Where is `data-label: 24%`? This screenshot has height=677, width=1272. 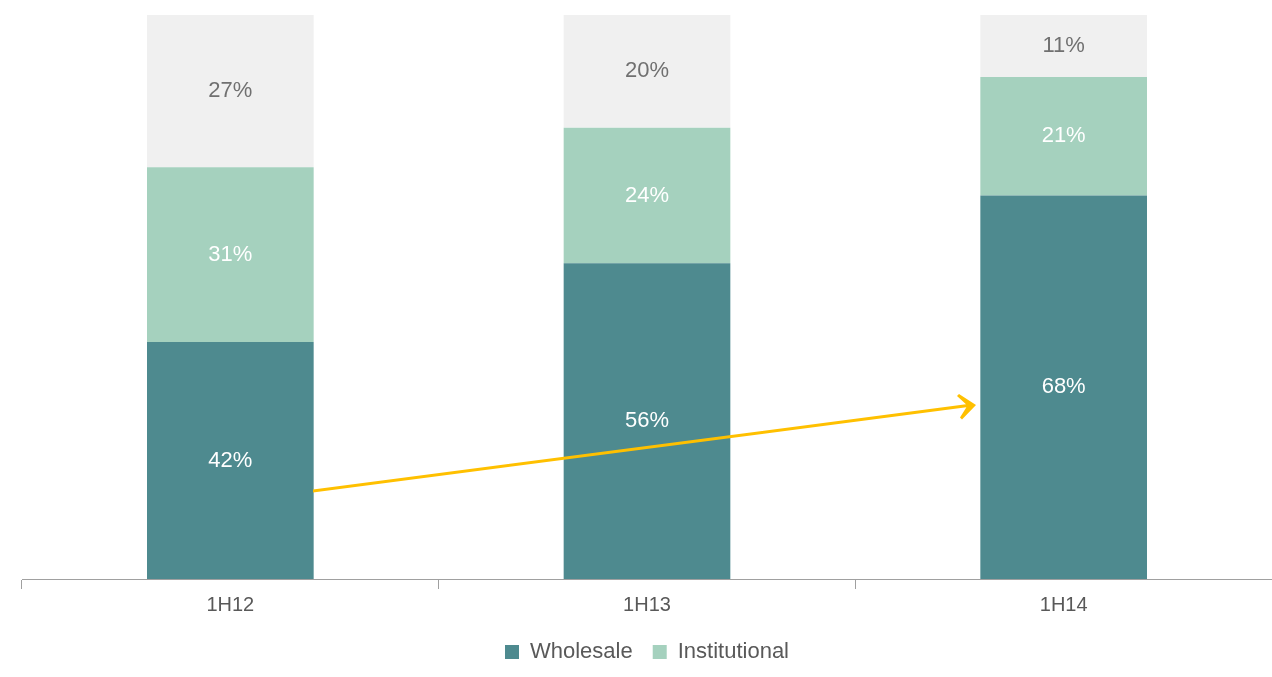 data-label: 24% is located at coordinates (647, 194).